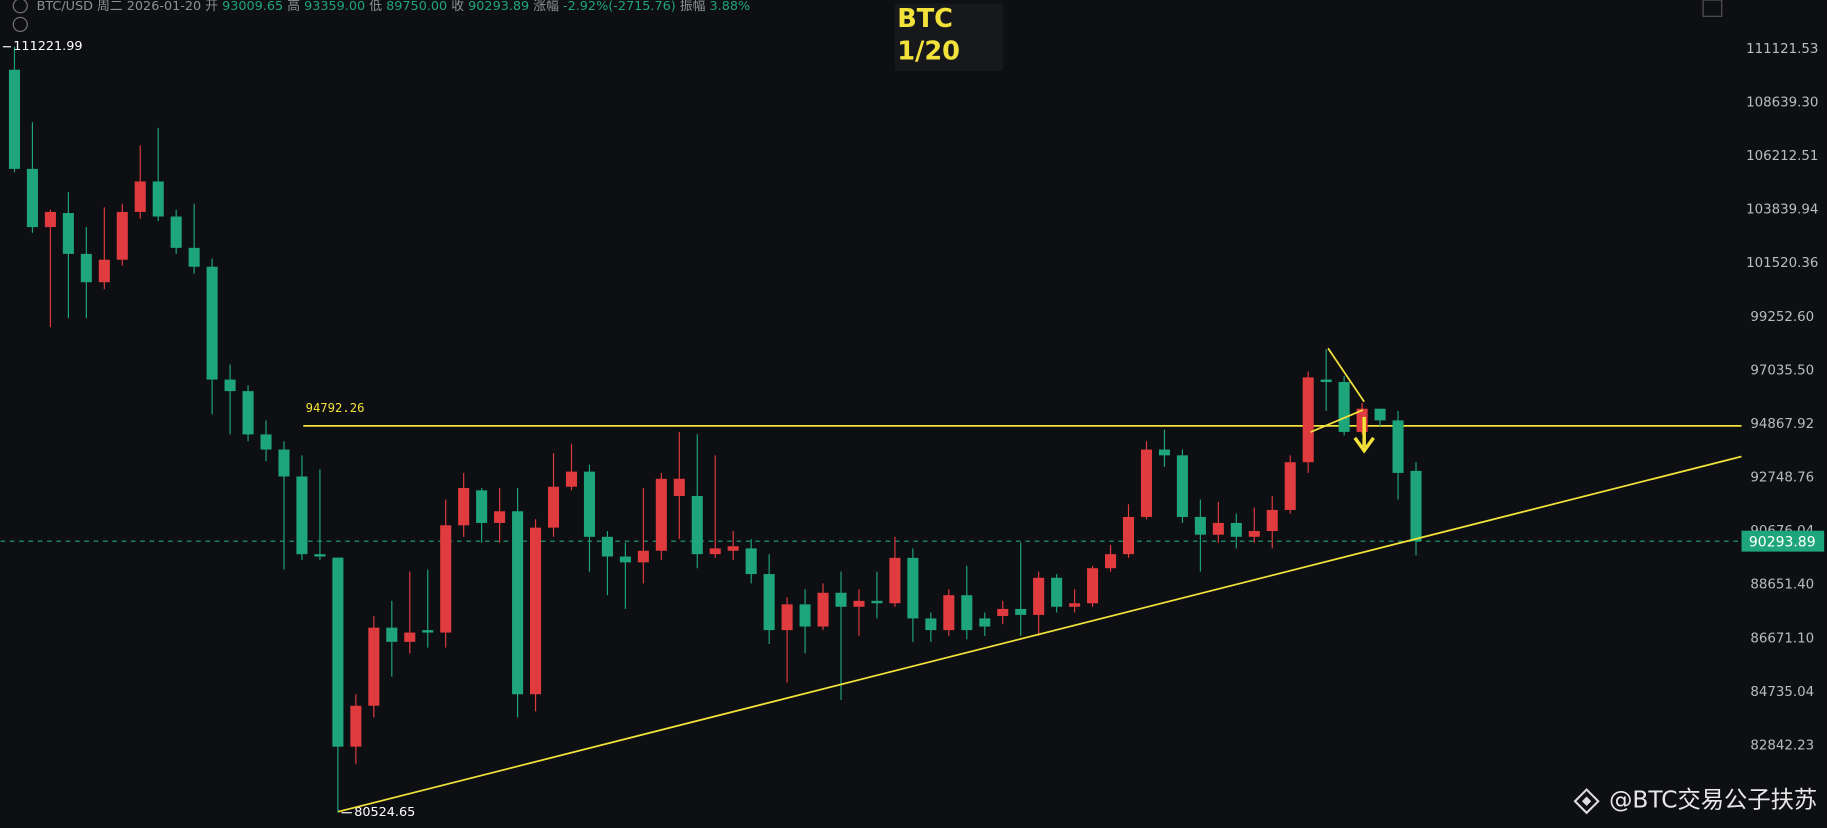  I want to click on header-text: 周二, so click(110, 6).